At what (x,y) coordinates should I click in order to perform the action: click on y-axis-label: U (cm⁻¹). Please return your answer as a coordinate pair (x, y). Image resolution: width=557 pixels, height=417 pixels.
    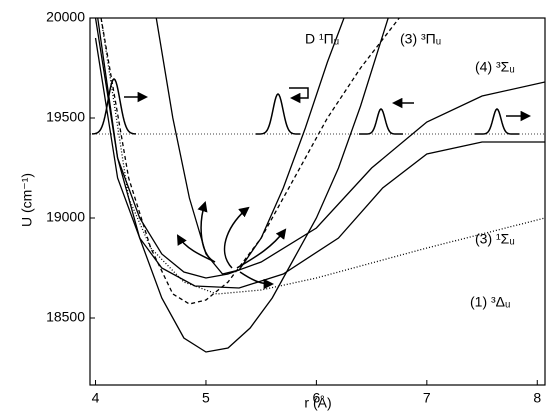
    Looking at the image, I should click on (27, 200).